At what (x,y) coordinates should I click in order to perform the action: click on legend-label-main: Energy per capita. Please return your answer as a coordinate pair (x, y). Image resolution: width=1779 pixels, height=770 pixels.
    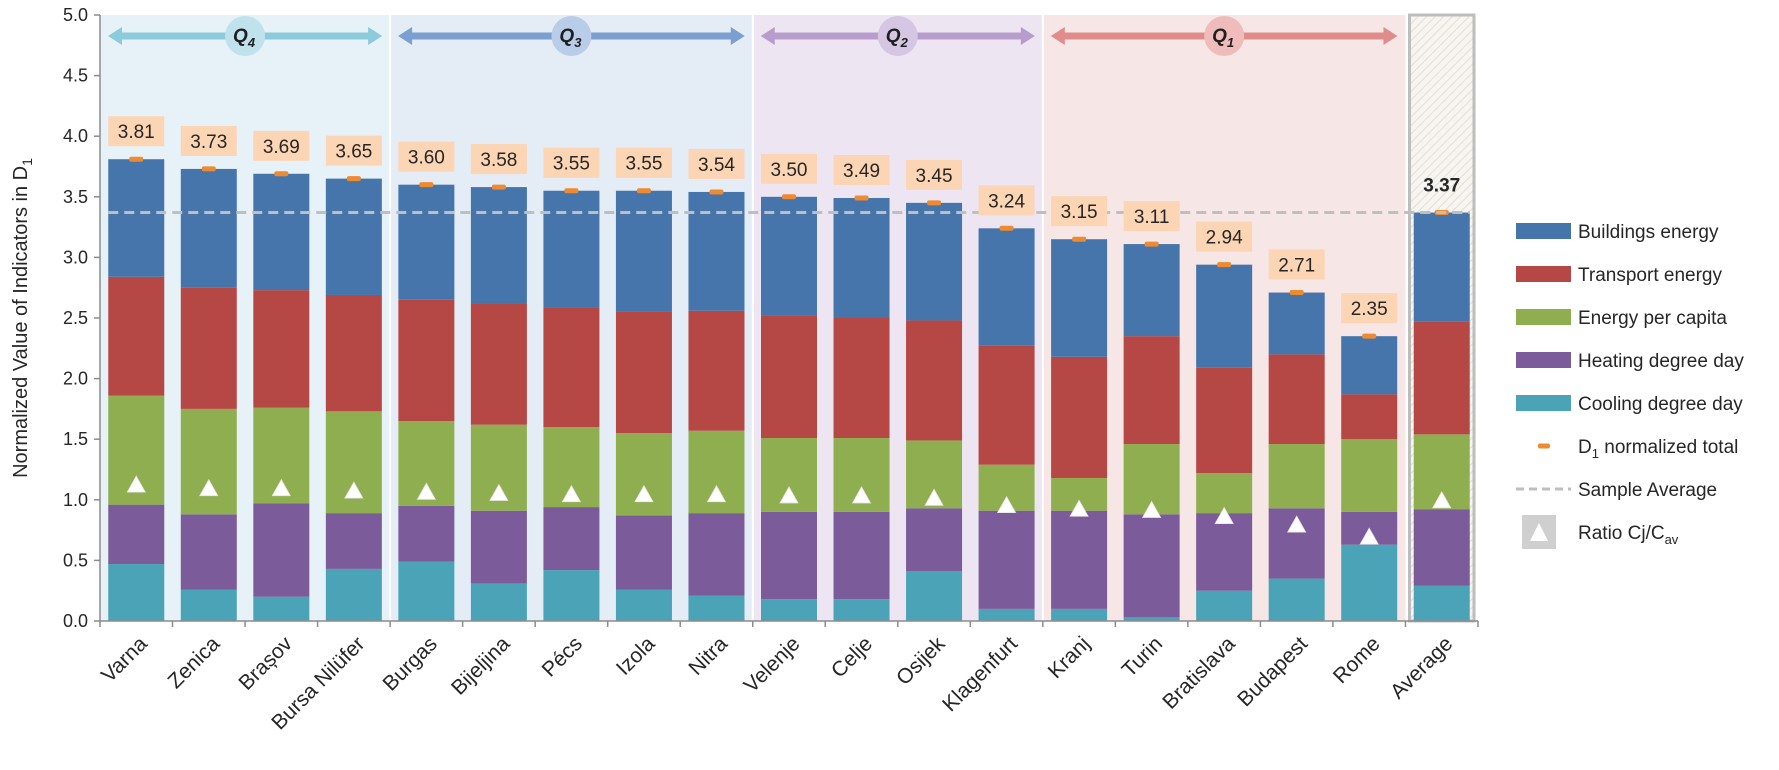
    Looking at the image, I should click on (1652, 318).